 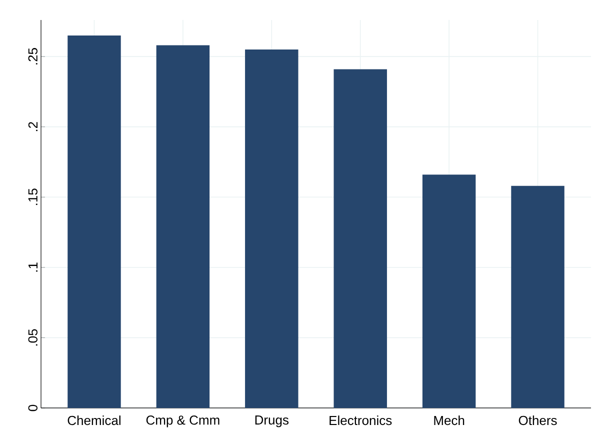 I want to click on y-tick-label: .1, so click(x=33, y=267).